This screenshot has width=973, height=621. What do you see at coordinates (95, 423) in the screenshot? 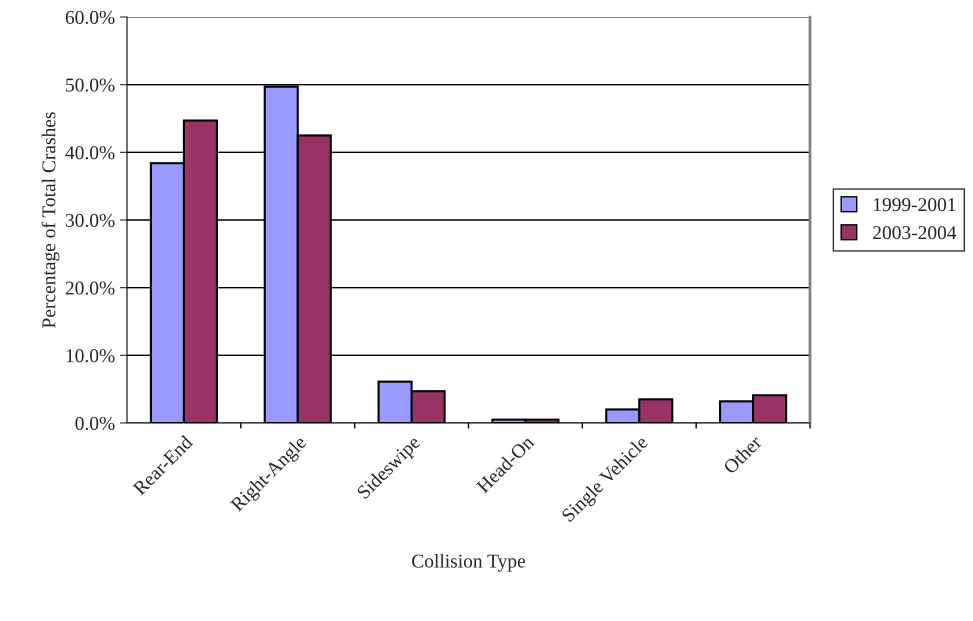
I see `y-tick-label: 0.0%` at bounding box center [95, 423].